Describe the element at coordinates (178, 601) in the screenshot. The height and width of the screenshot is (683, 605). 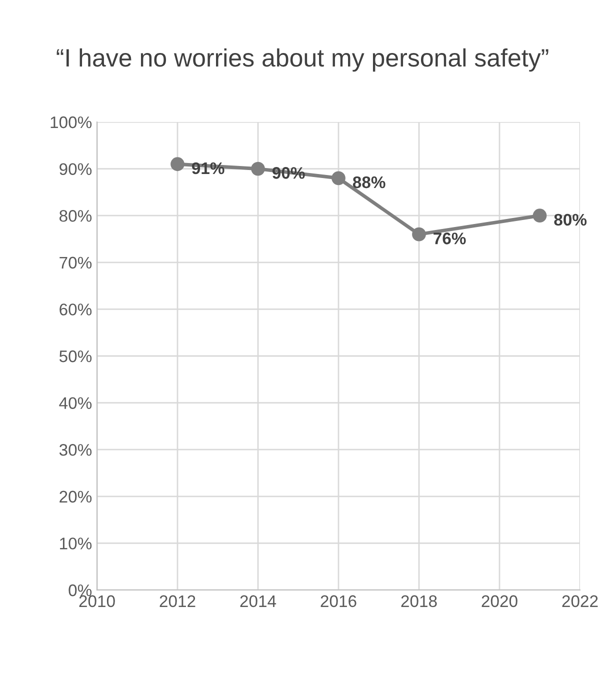
I see `x-tick-label: 2012` at that location.